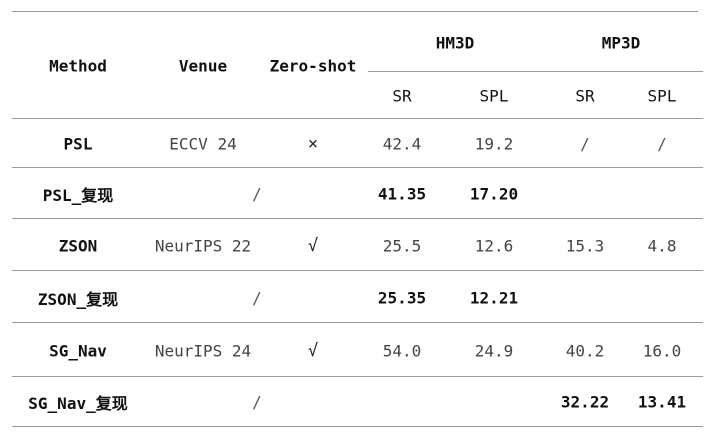  What do you see at coordinates (494, 351) in the screenshot?
I see `cell-hm3d-spl: 24.9` at bounding box center [494, 351].